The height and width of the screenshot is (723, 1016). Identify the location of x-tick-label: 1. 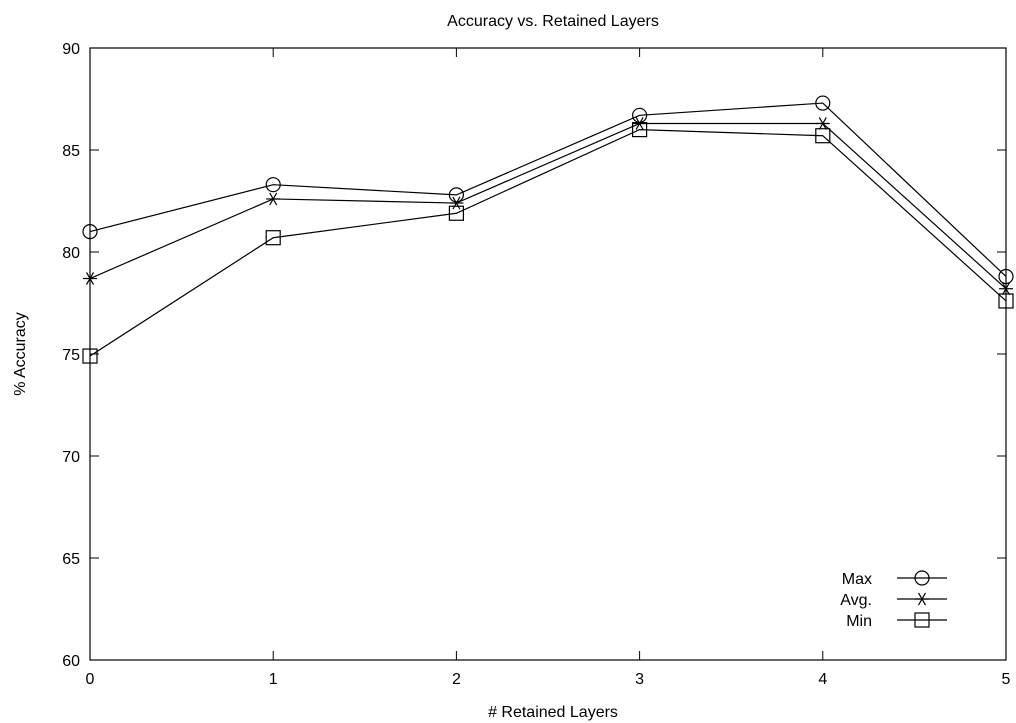
(273, 679).